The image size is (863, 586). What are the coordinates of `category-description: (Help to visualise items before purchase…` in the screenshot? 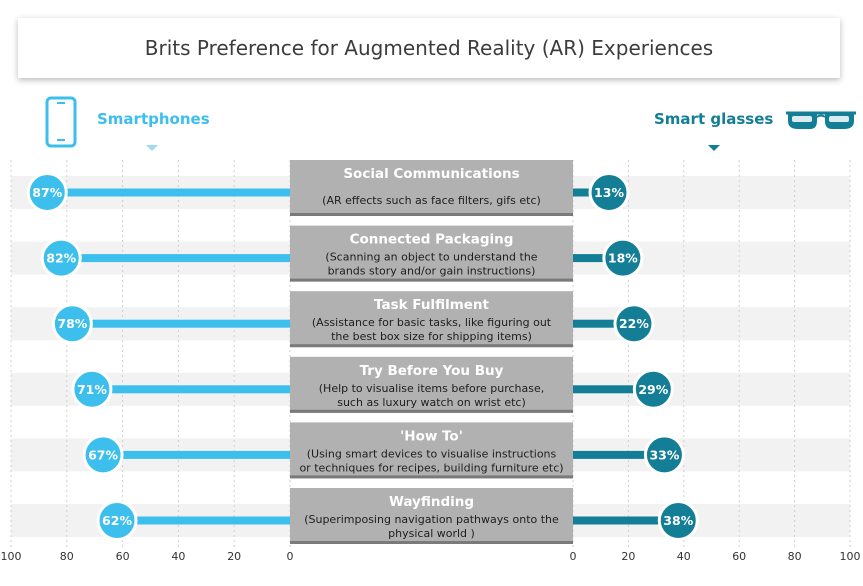 It's located at (432, 388).